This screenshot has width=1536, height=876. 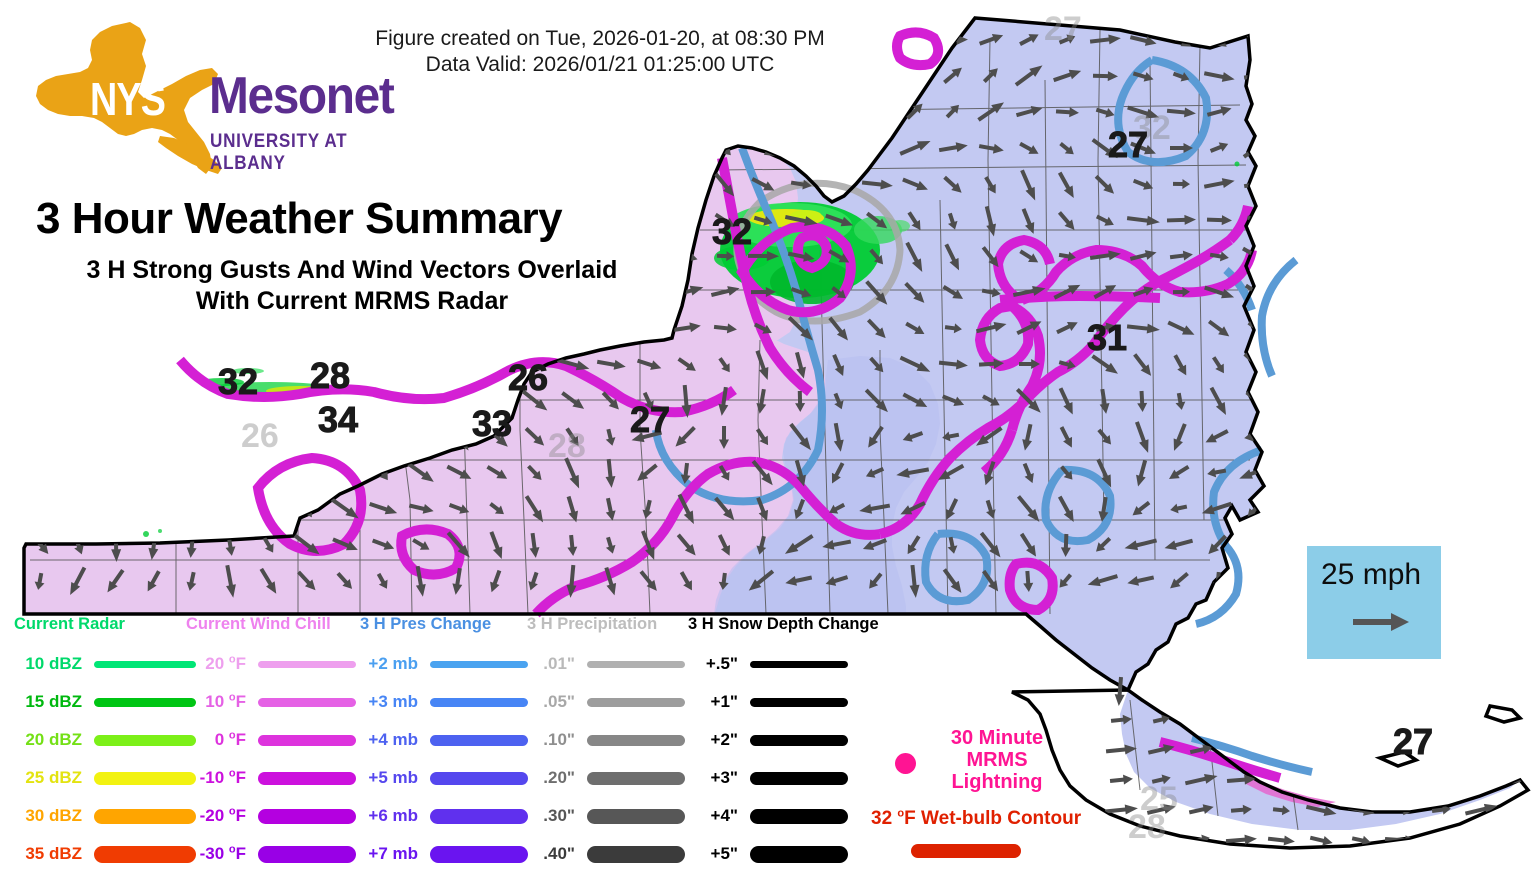 What do you see at coordinates (225, 663) in the screenshot?
I see `legend-label-windchill-0: 20 oF` at bounding box center [225, 663].